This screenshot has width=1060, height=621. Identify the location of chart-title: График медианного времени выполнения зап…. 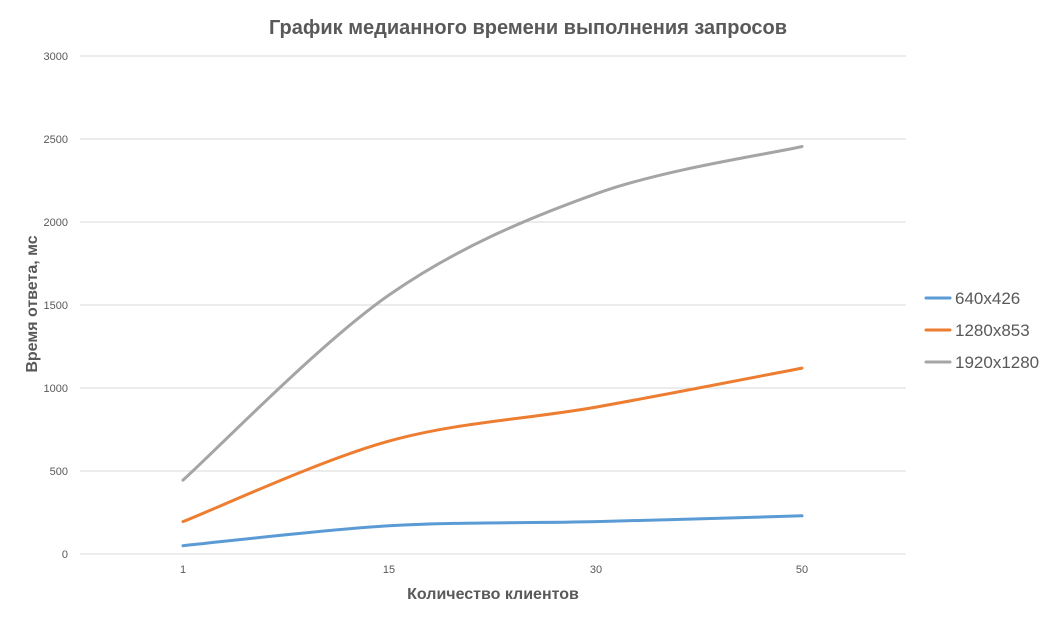
(528, 28).